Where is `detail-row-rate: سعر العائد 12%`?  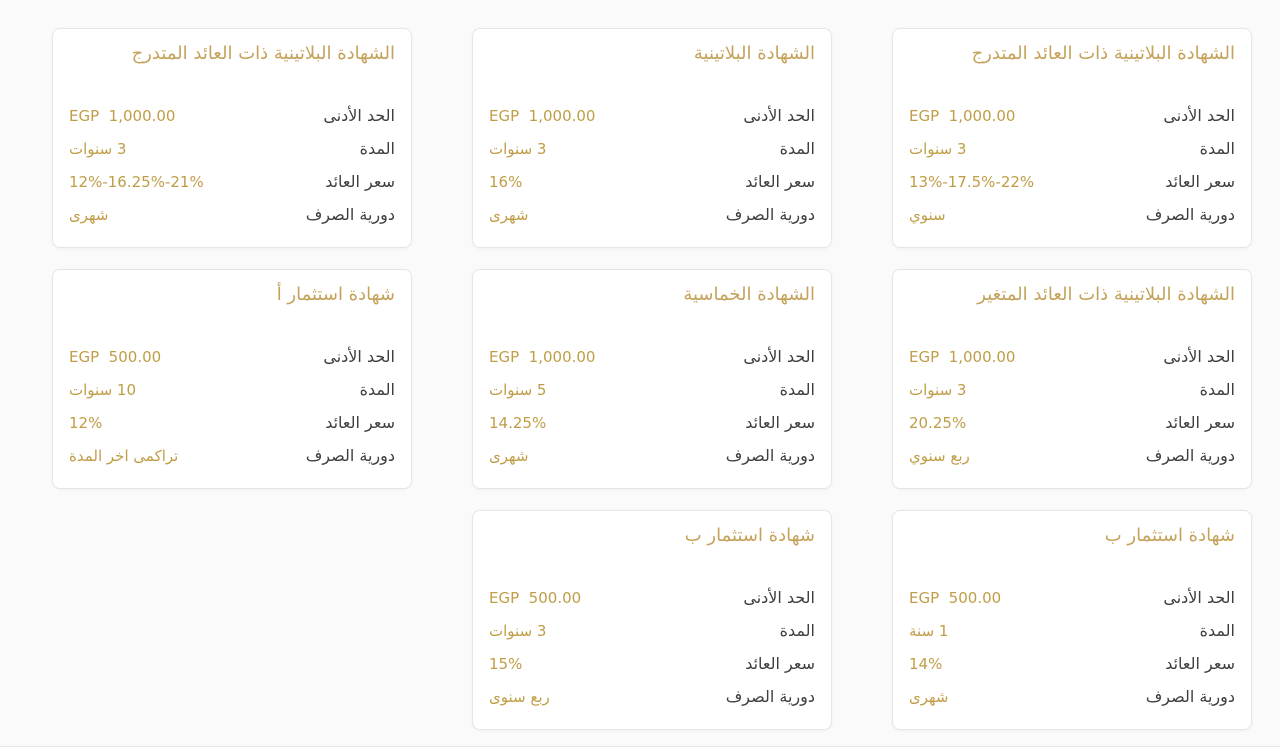
detail-row-rate: سعر العائد 12% is located at coordinates (232, 422).